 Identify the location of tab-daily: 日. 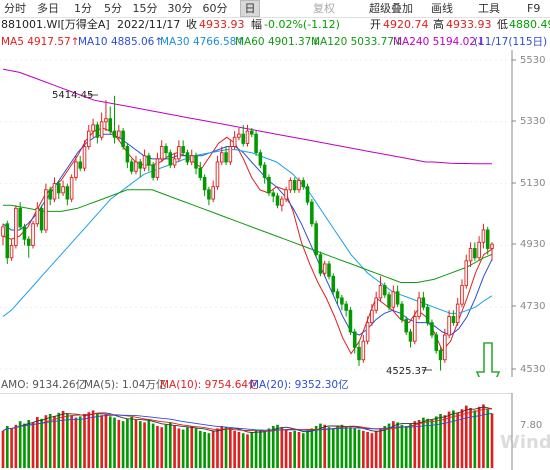
(250, 8).